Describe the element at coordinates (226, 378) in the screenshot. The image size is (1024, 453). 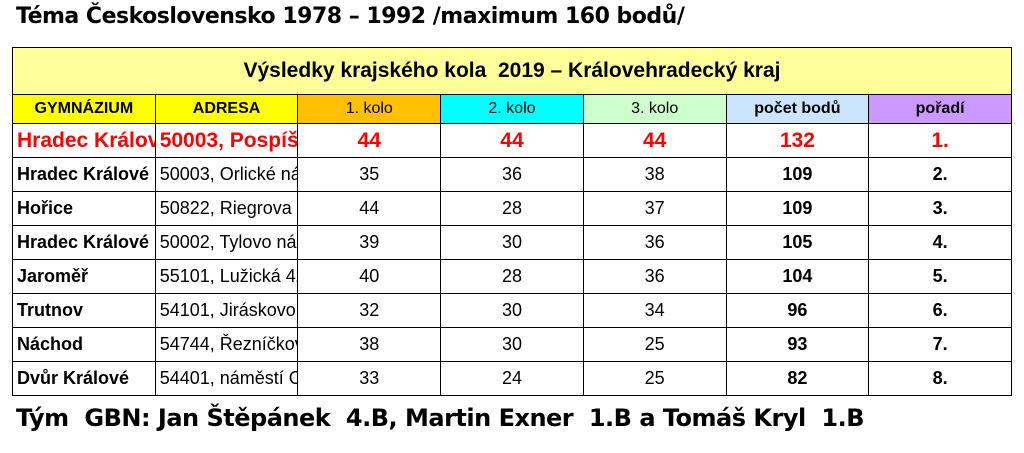
I see `cell: 54401, náměstí Odboje 304` at that location.